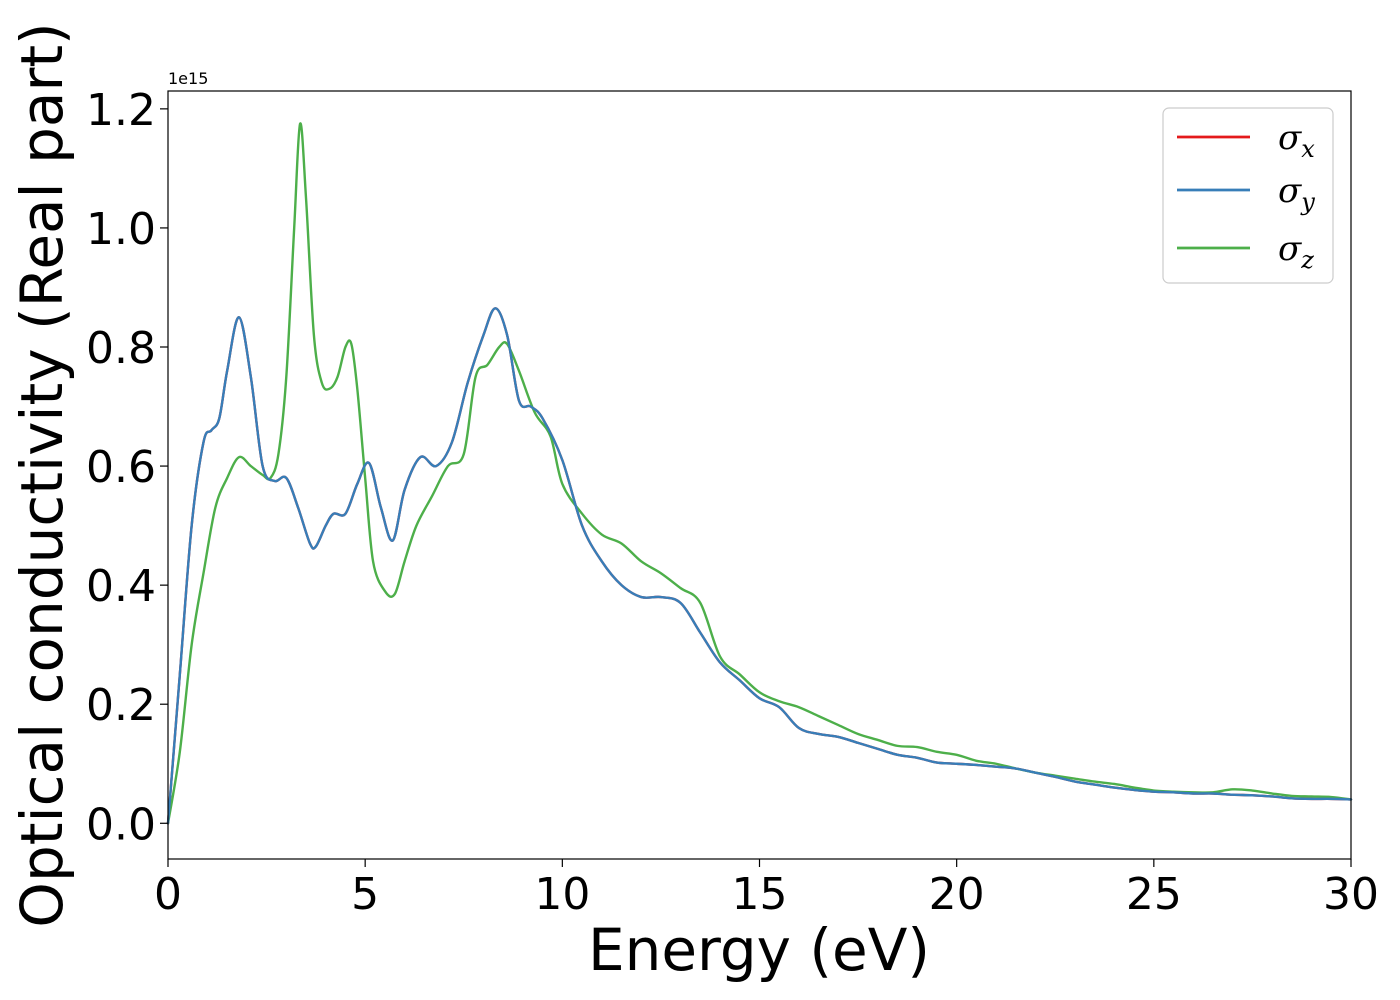 Image resolution: width=1400 pixels, height=1000 pixels. Describe the element at coordinates (562, 894) in the screenshot. I see `x-tick-label: 10` at that location.